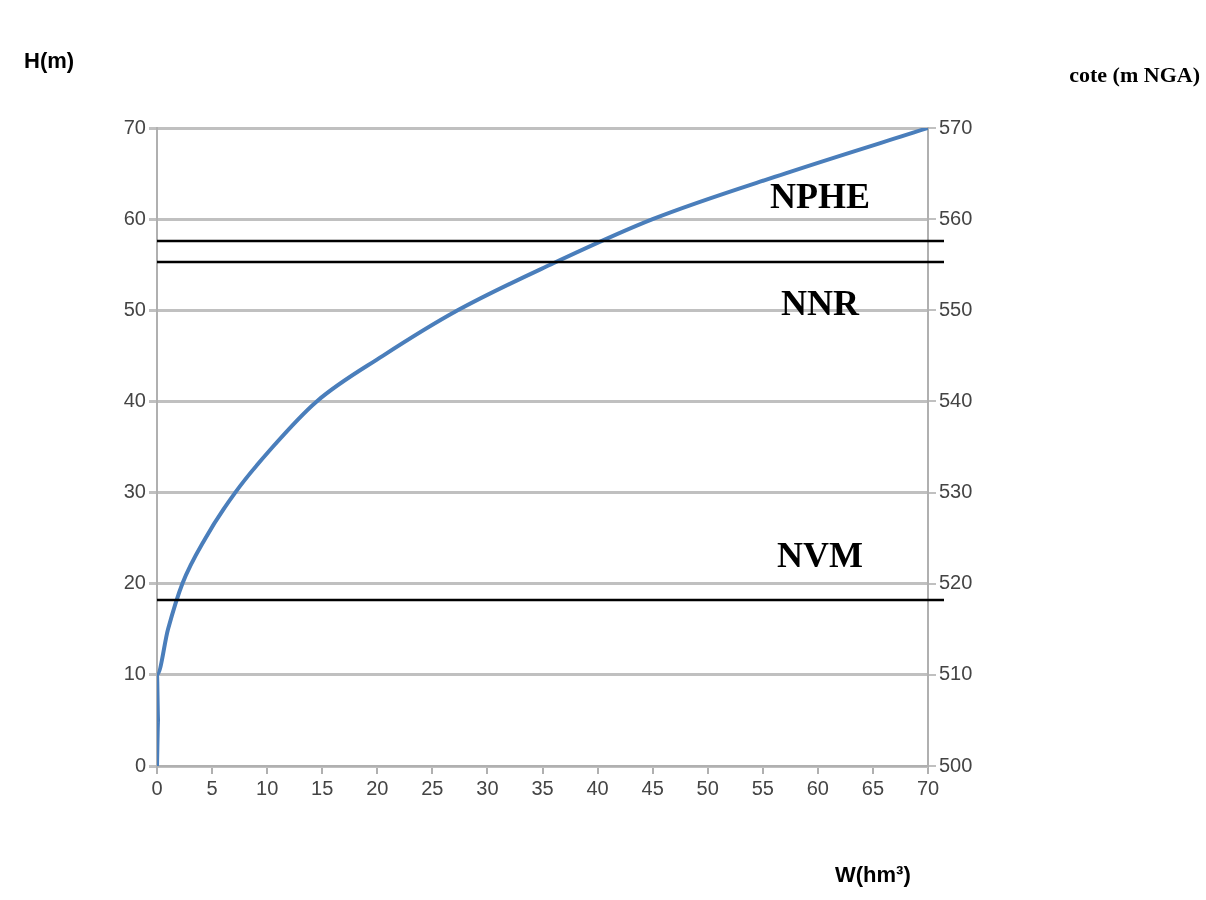 This screenshot has height=900, width=1206. I want to click on y2-tick-label: 510, so click(956, 673).